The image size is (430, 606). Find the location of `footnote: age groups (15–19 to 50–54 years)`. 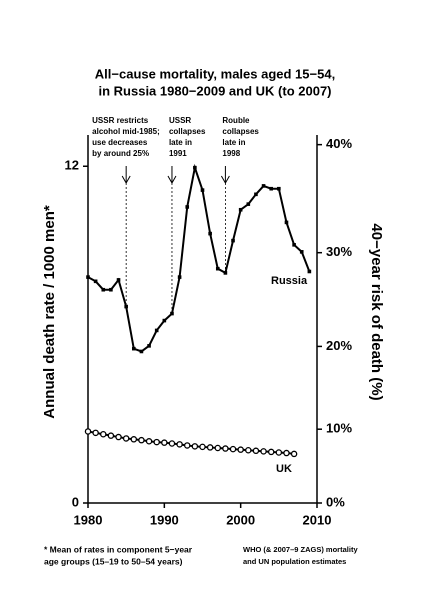

footnote: age groups (15–19 to 50–54 years) is located at coordinates (113, 561).